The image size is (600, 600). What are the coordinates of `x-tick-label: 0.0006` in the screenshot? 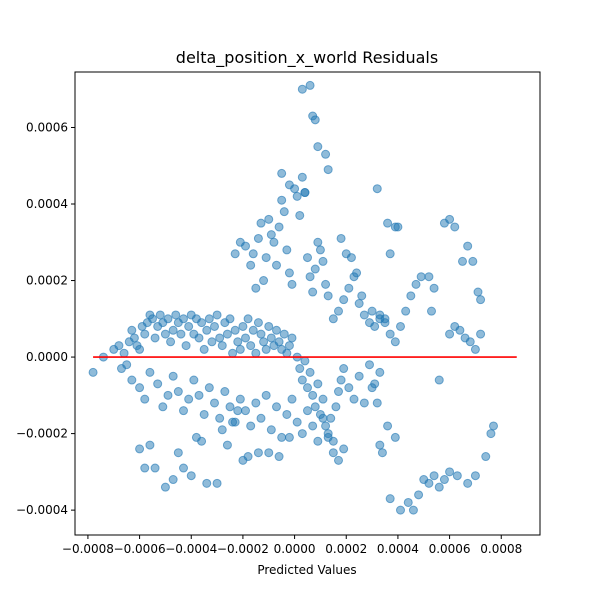 It's located at (450, 549).